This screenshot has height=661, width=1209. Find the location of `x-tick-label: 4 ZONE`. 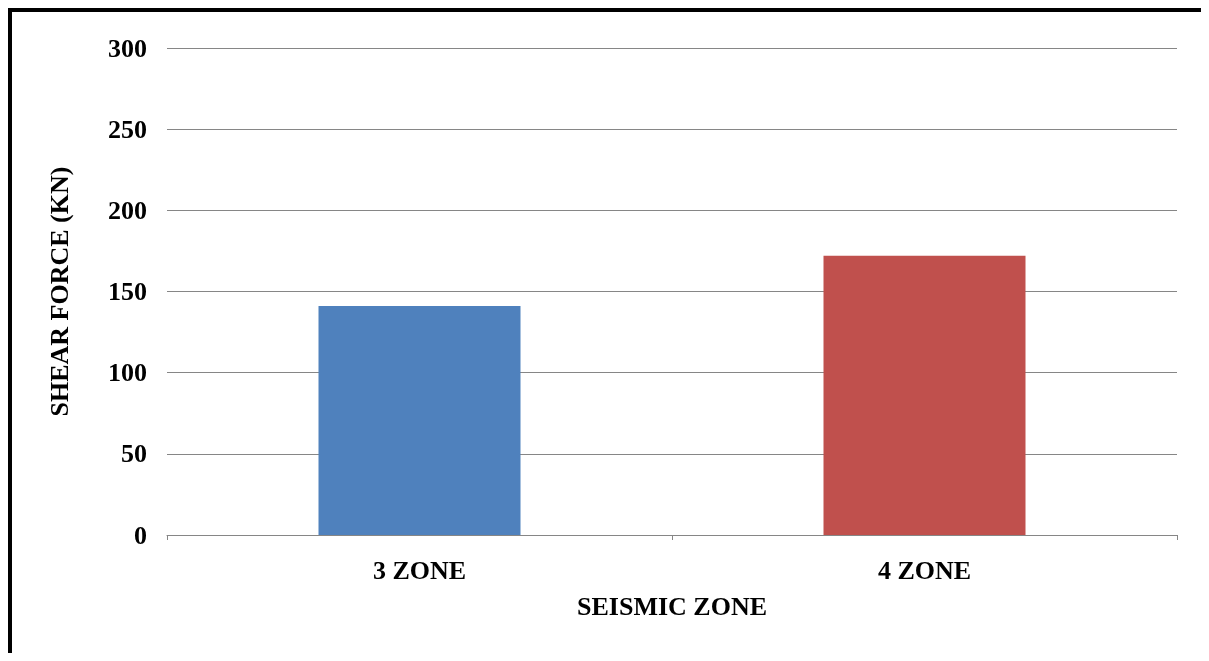

x-tick-label: 4 ZONE is located at coordinates (924, 570).